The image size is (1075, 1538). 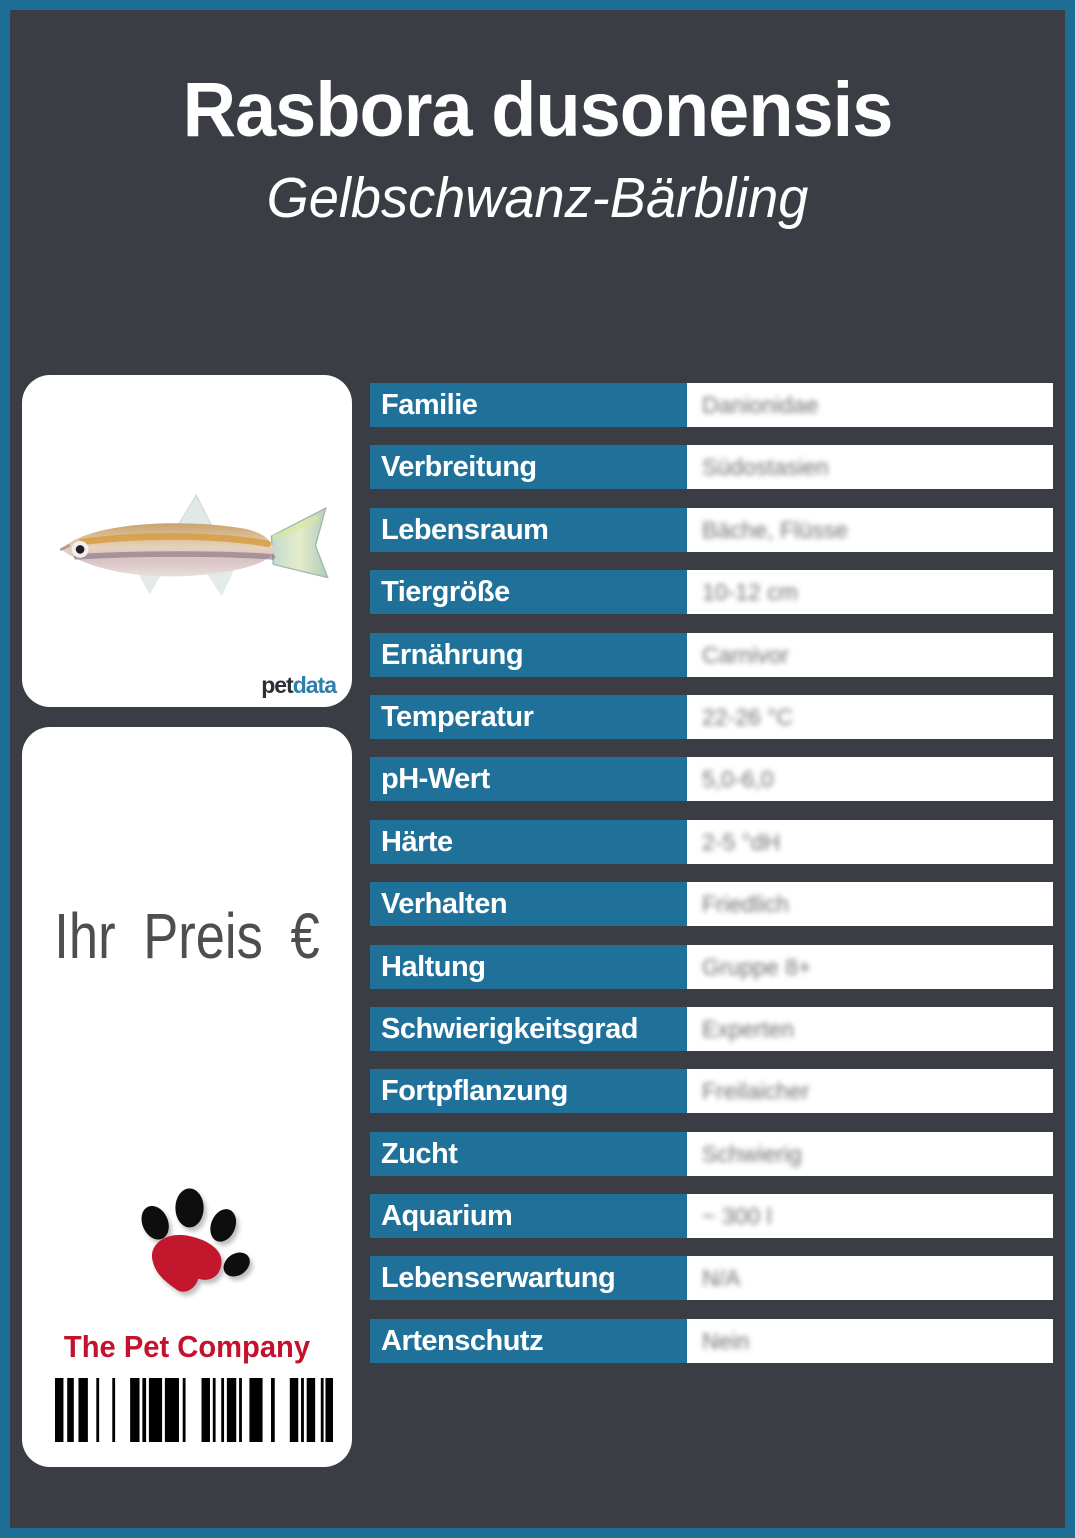 I want to click on fish-photo-card: petdata, so click(x=187, y=541).